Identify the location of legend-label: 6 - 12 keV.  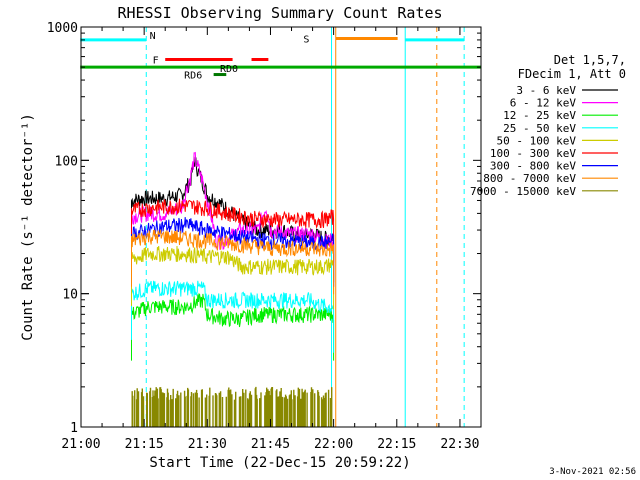
(543, 103).